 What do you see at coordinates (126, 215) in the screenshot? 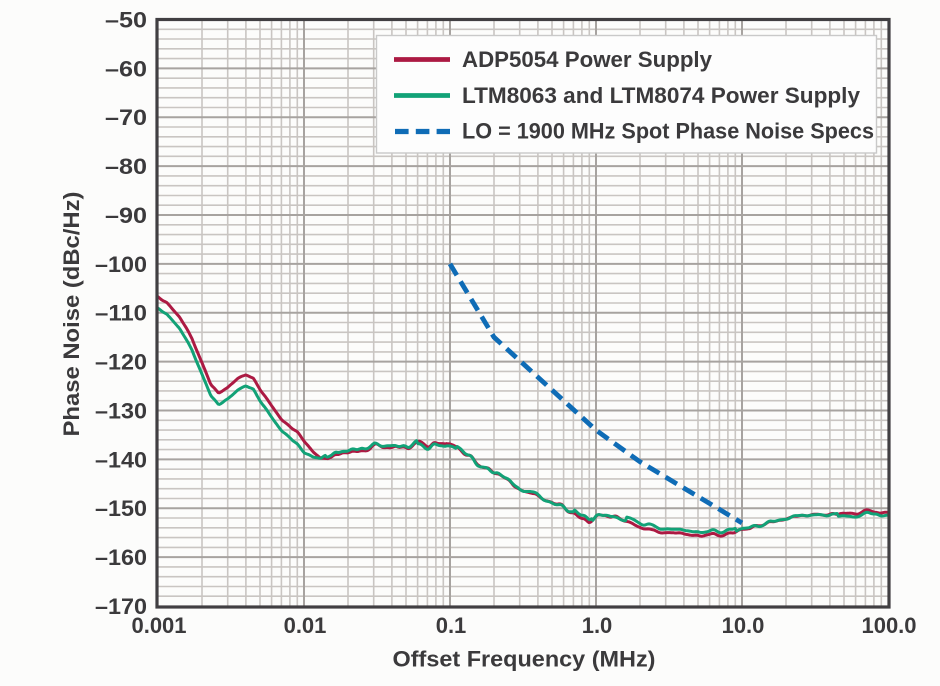
I see `svg-text: –90` at bounding box center [126, 215].